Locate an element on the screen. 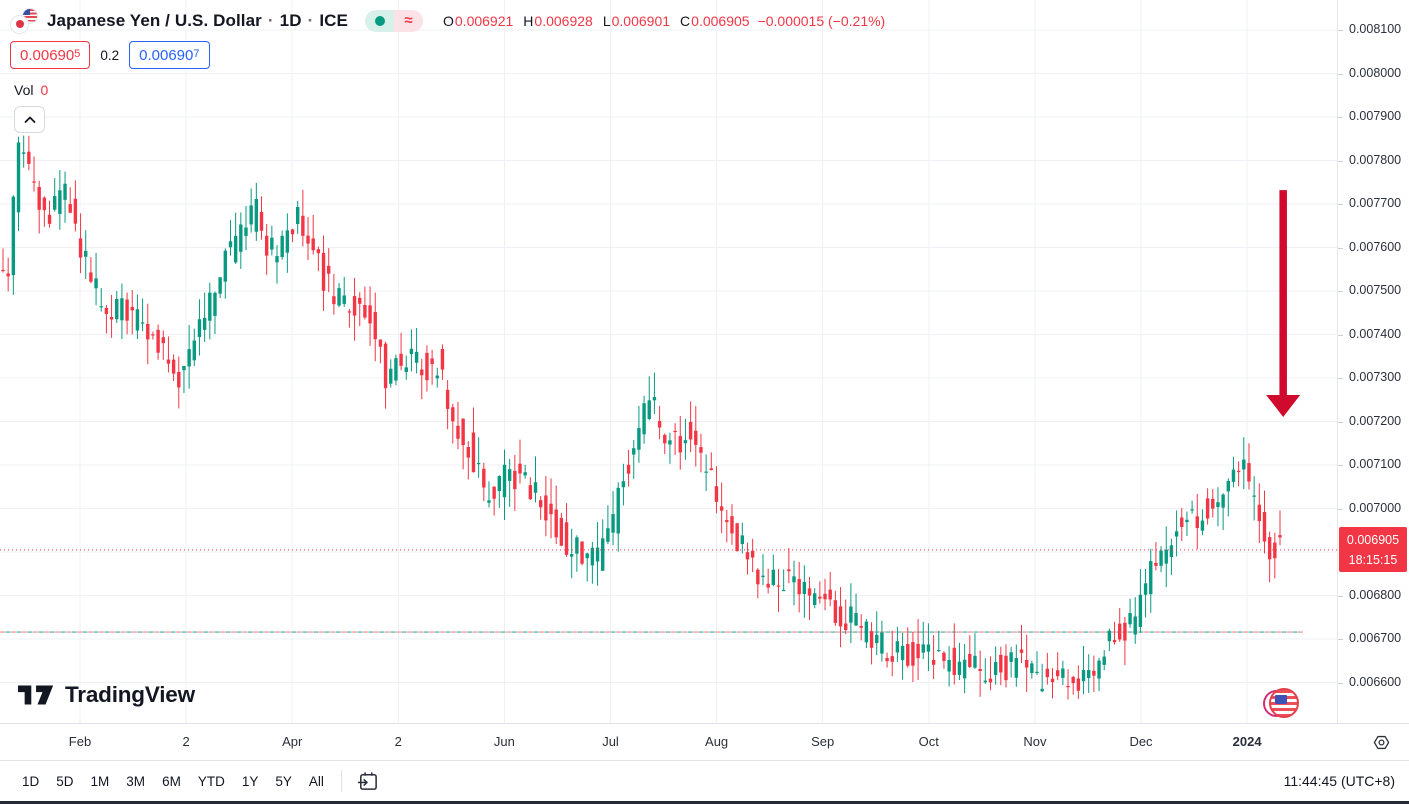  spread-value: 0.2 is located at coordinates (110, 55).